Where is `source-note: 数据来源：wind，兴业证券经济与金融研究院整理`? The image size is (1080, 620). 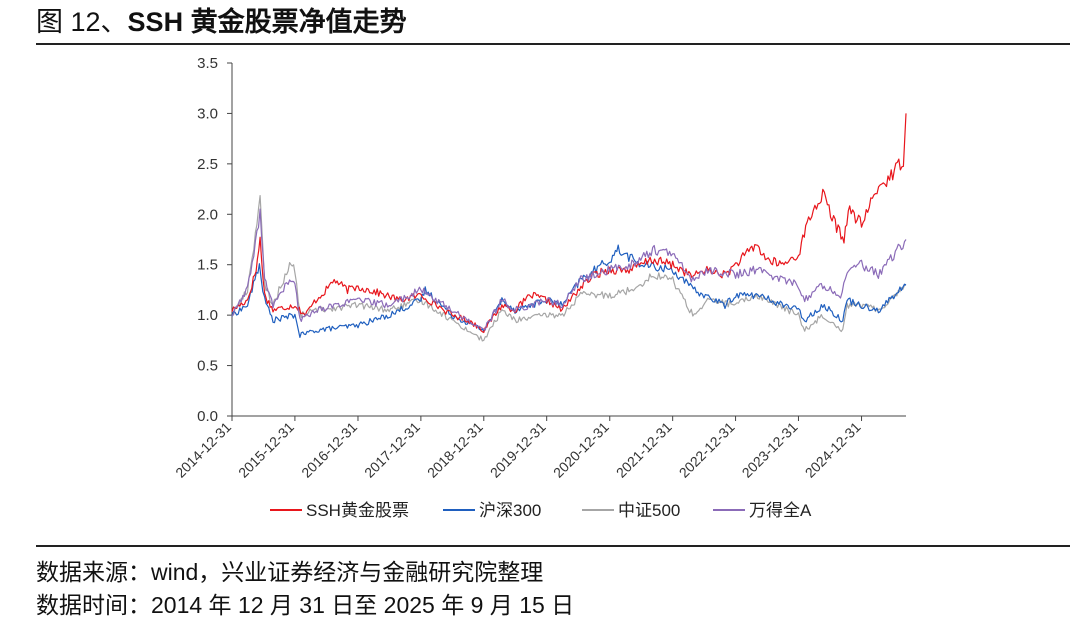
source-note: 数据来源：wind，兴业证券经济与金融研究院整理 is located at coordinates (290, 572).